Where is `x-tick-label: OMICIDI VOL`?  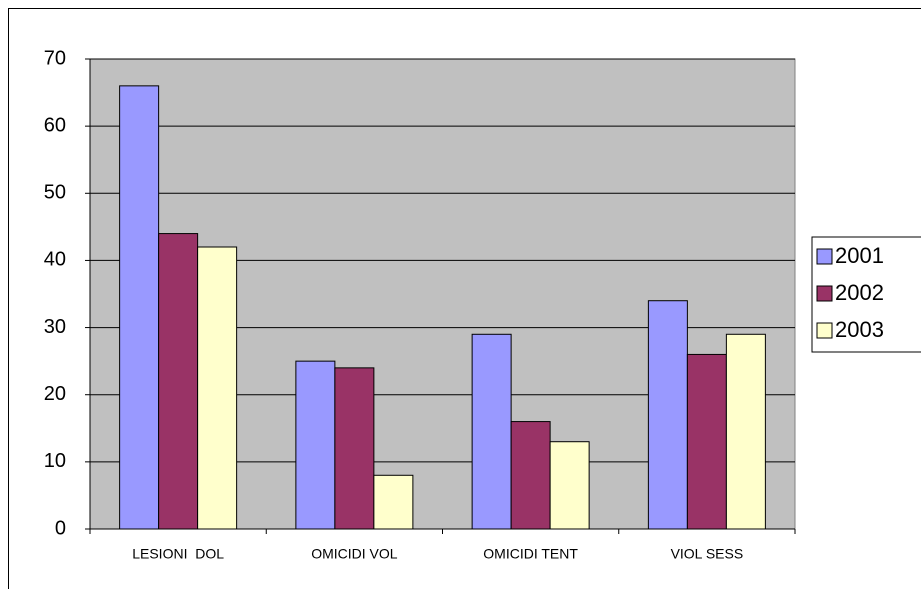
x-tick-label: OMICIDI VOL is located at coordinates (354, 554).